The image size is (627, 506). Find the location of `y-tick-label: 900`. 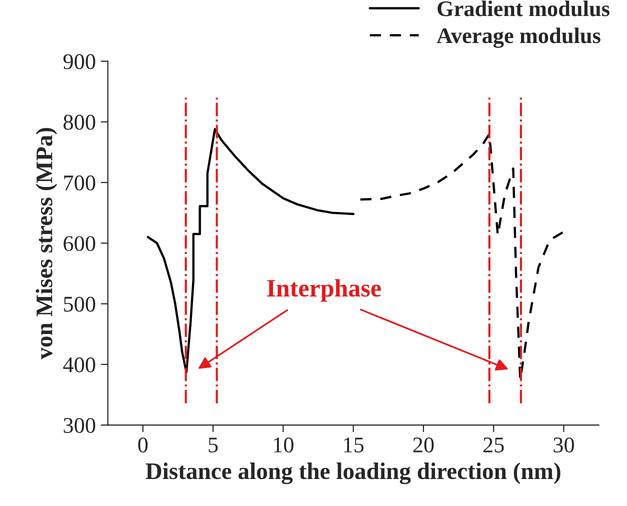

y-tick-label: 900 is located at coordinates (79, 62).